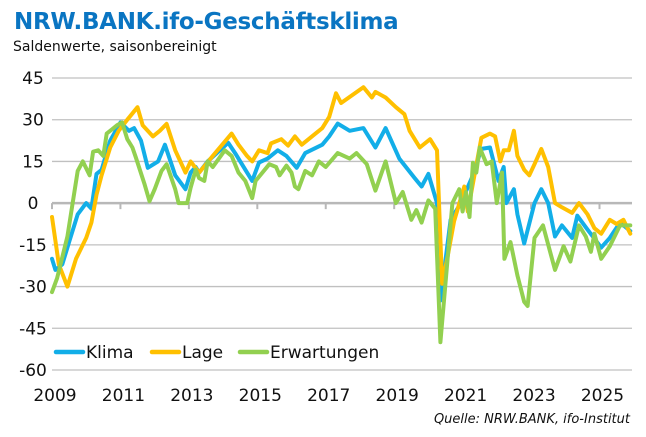  I want to click on y-tick-label: 0, so click(33, 204).